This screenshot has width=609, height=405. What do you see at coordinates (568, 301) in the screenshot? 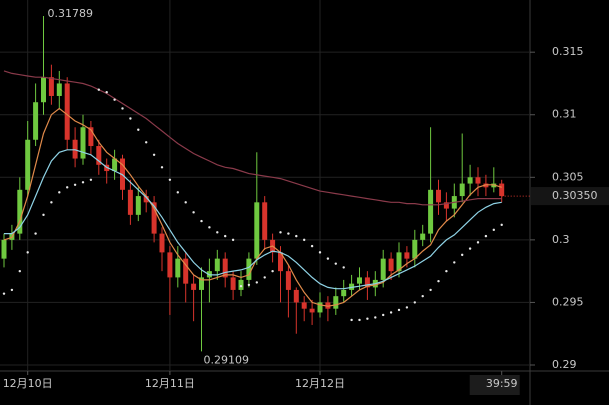
I see `y-tick-label: 0.295` at bounding box center [568, 301].